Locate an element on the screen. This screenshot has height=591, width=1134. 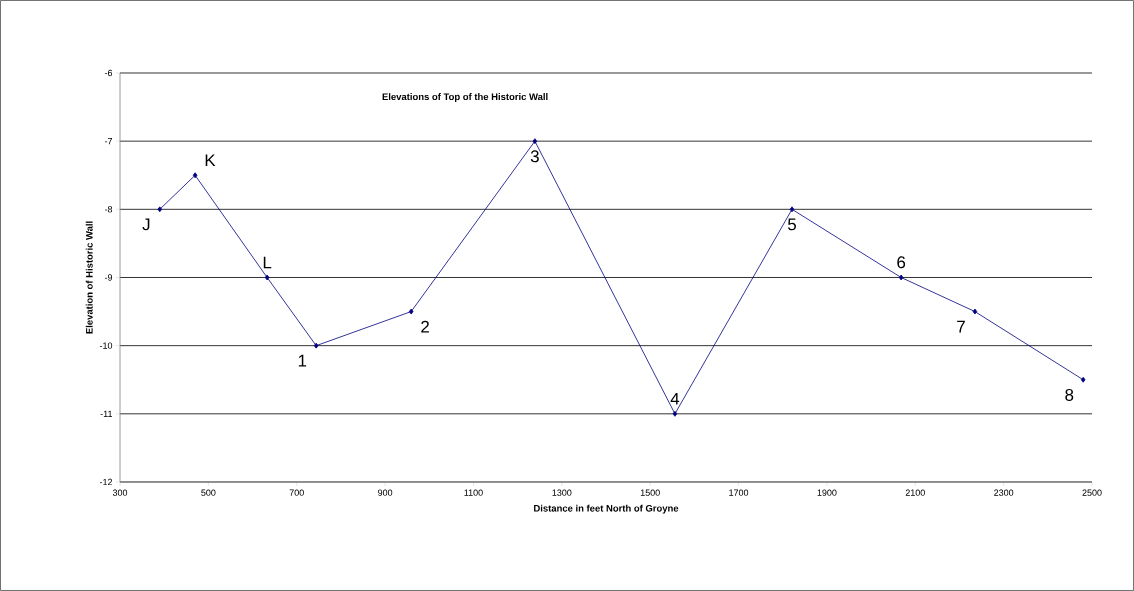
annotation: 1 is located at coordinates (302, 360).